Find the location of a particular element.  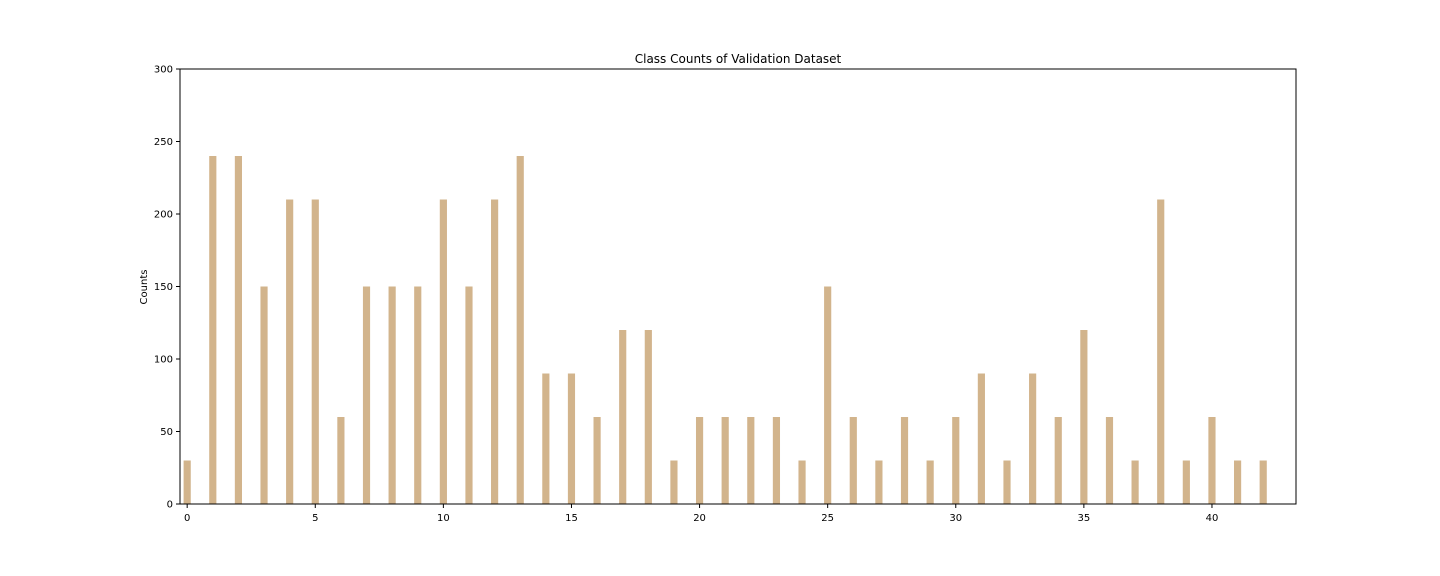

x-tick-label: 10 is located at coordinates (443, 518).